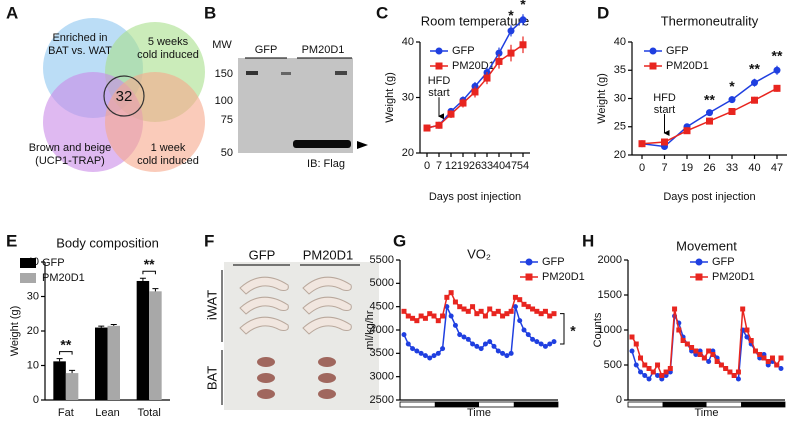 The image size is (800, 423). Describe the element at coordinates (66, 413) in the screenshot. I see `x-tick-label: Fat` at that location.